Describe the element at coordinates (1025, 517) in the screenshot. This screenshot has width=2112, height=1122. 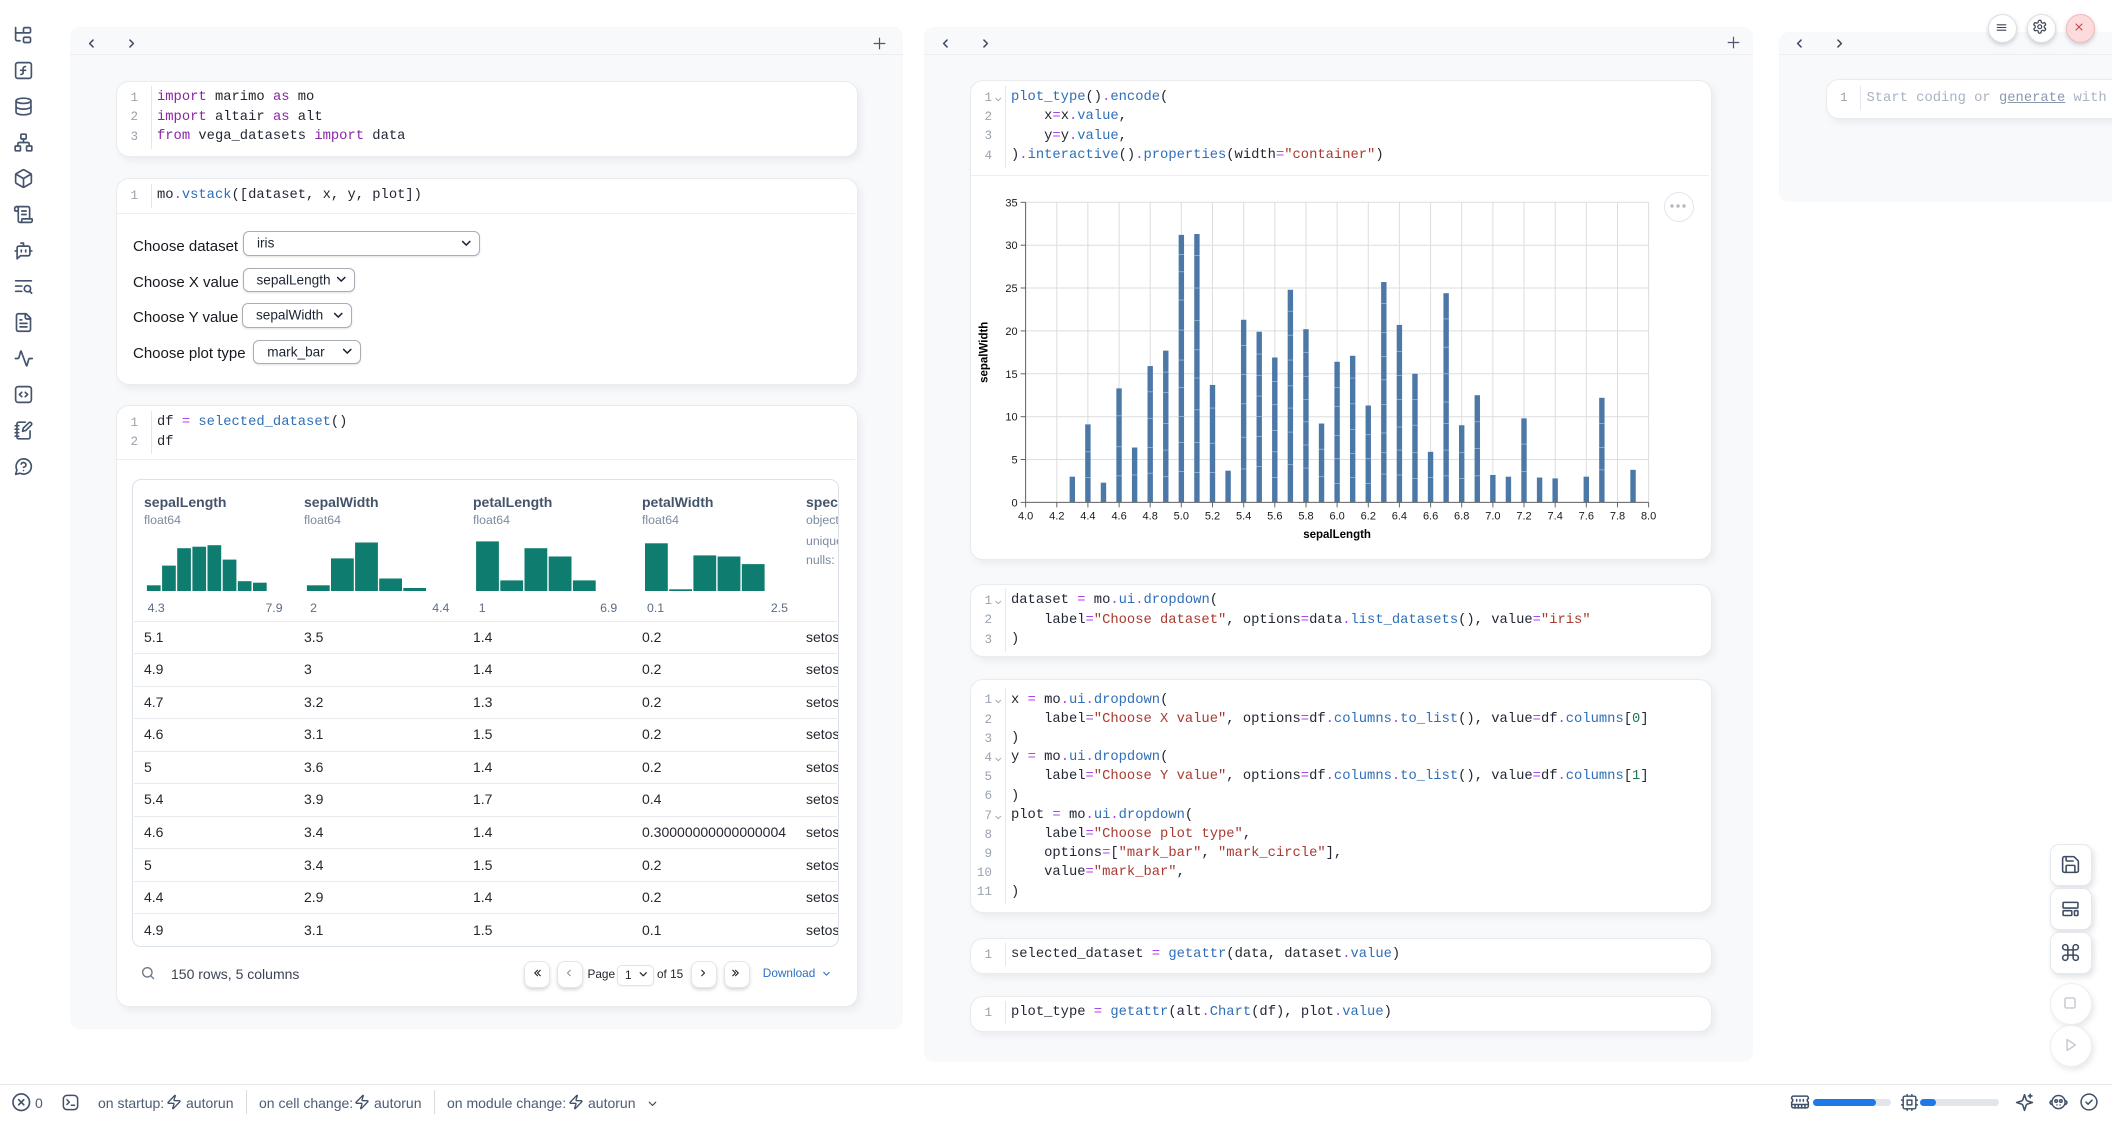
I see `svg-text: 4.0` at that location.